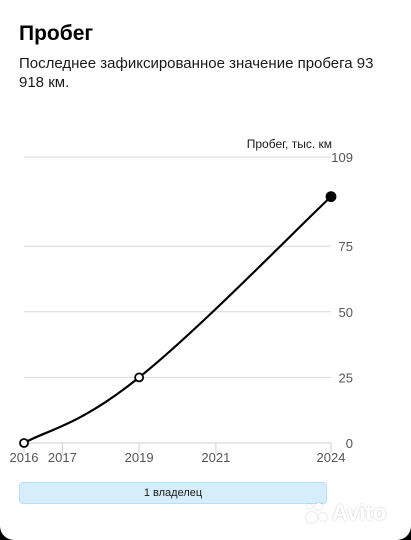 Image resolution: width=411 pixels, height=540 pixels. I want to click on y-tick-label: 50, so click(346, 312).